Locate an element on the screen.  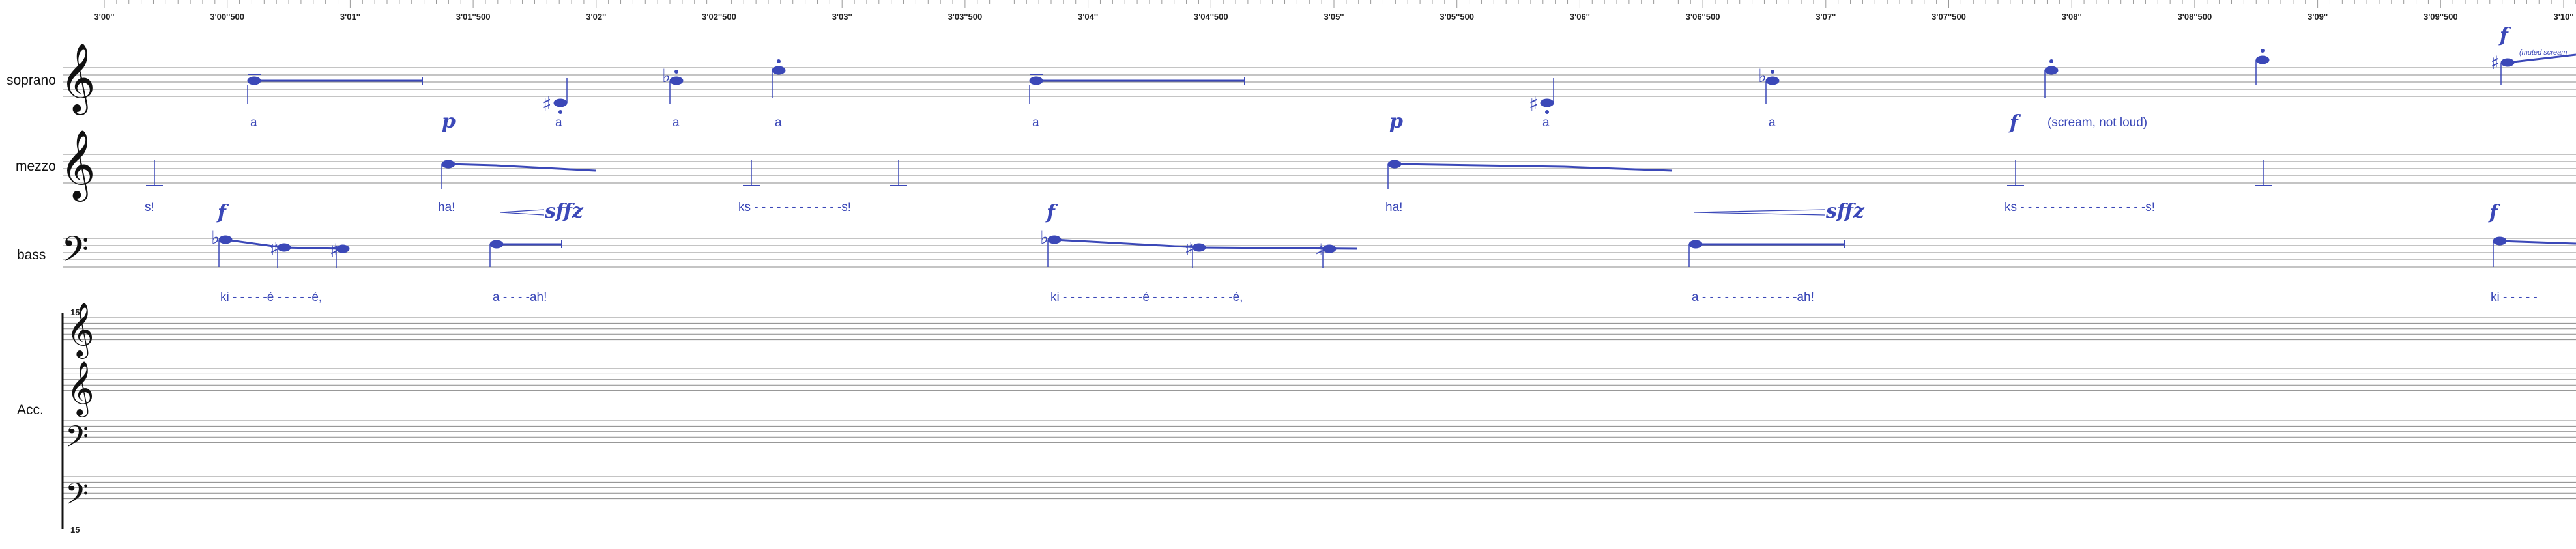
timeline-label: 3'02''500 is located at coordinates (719, 16).